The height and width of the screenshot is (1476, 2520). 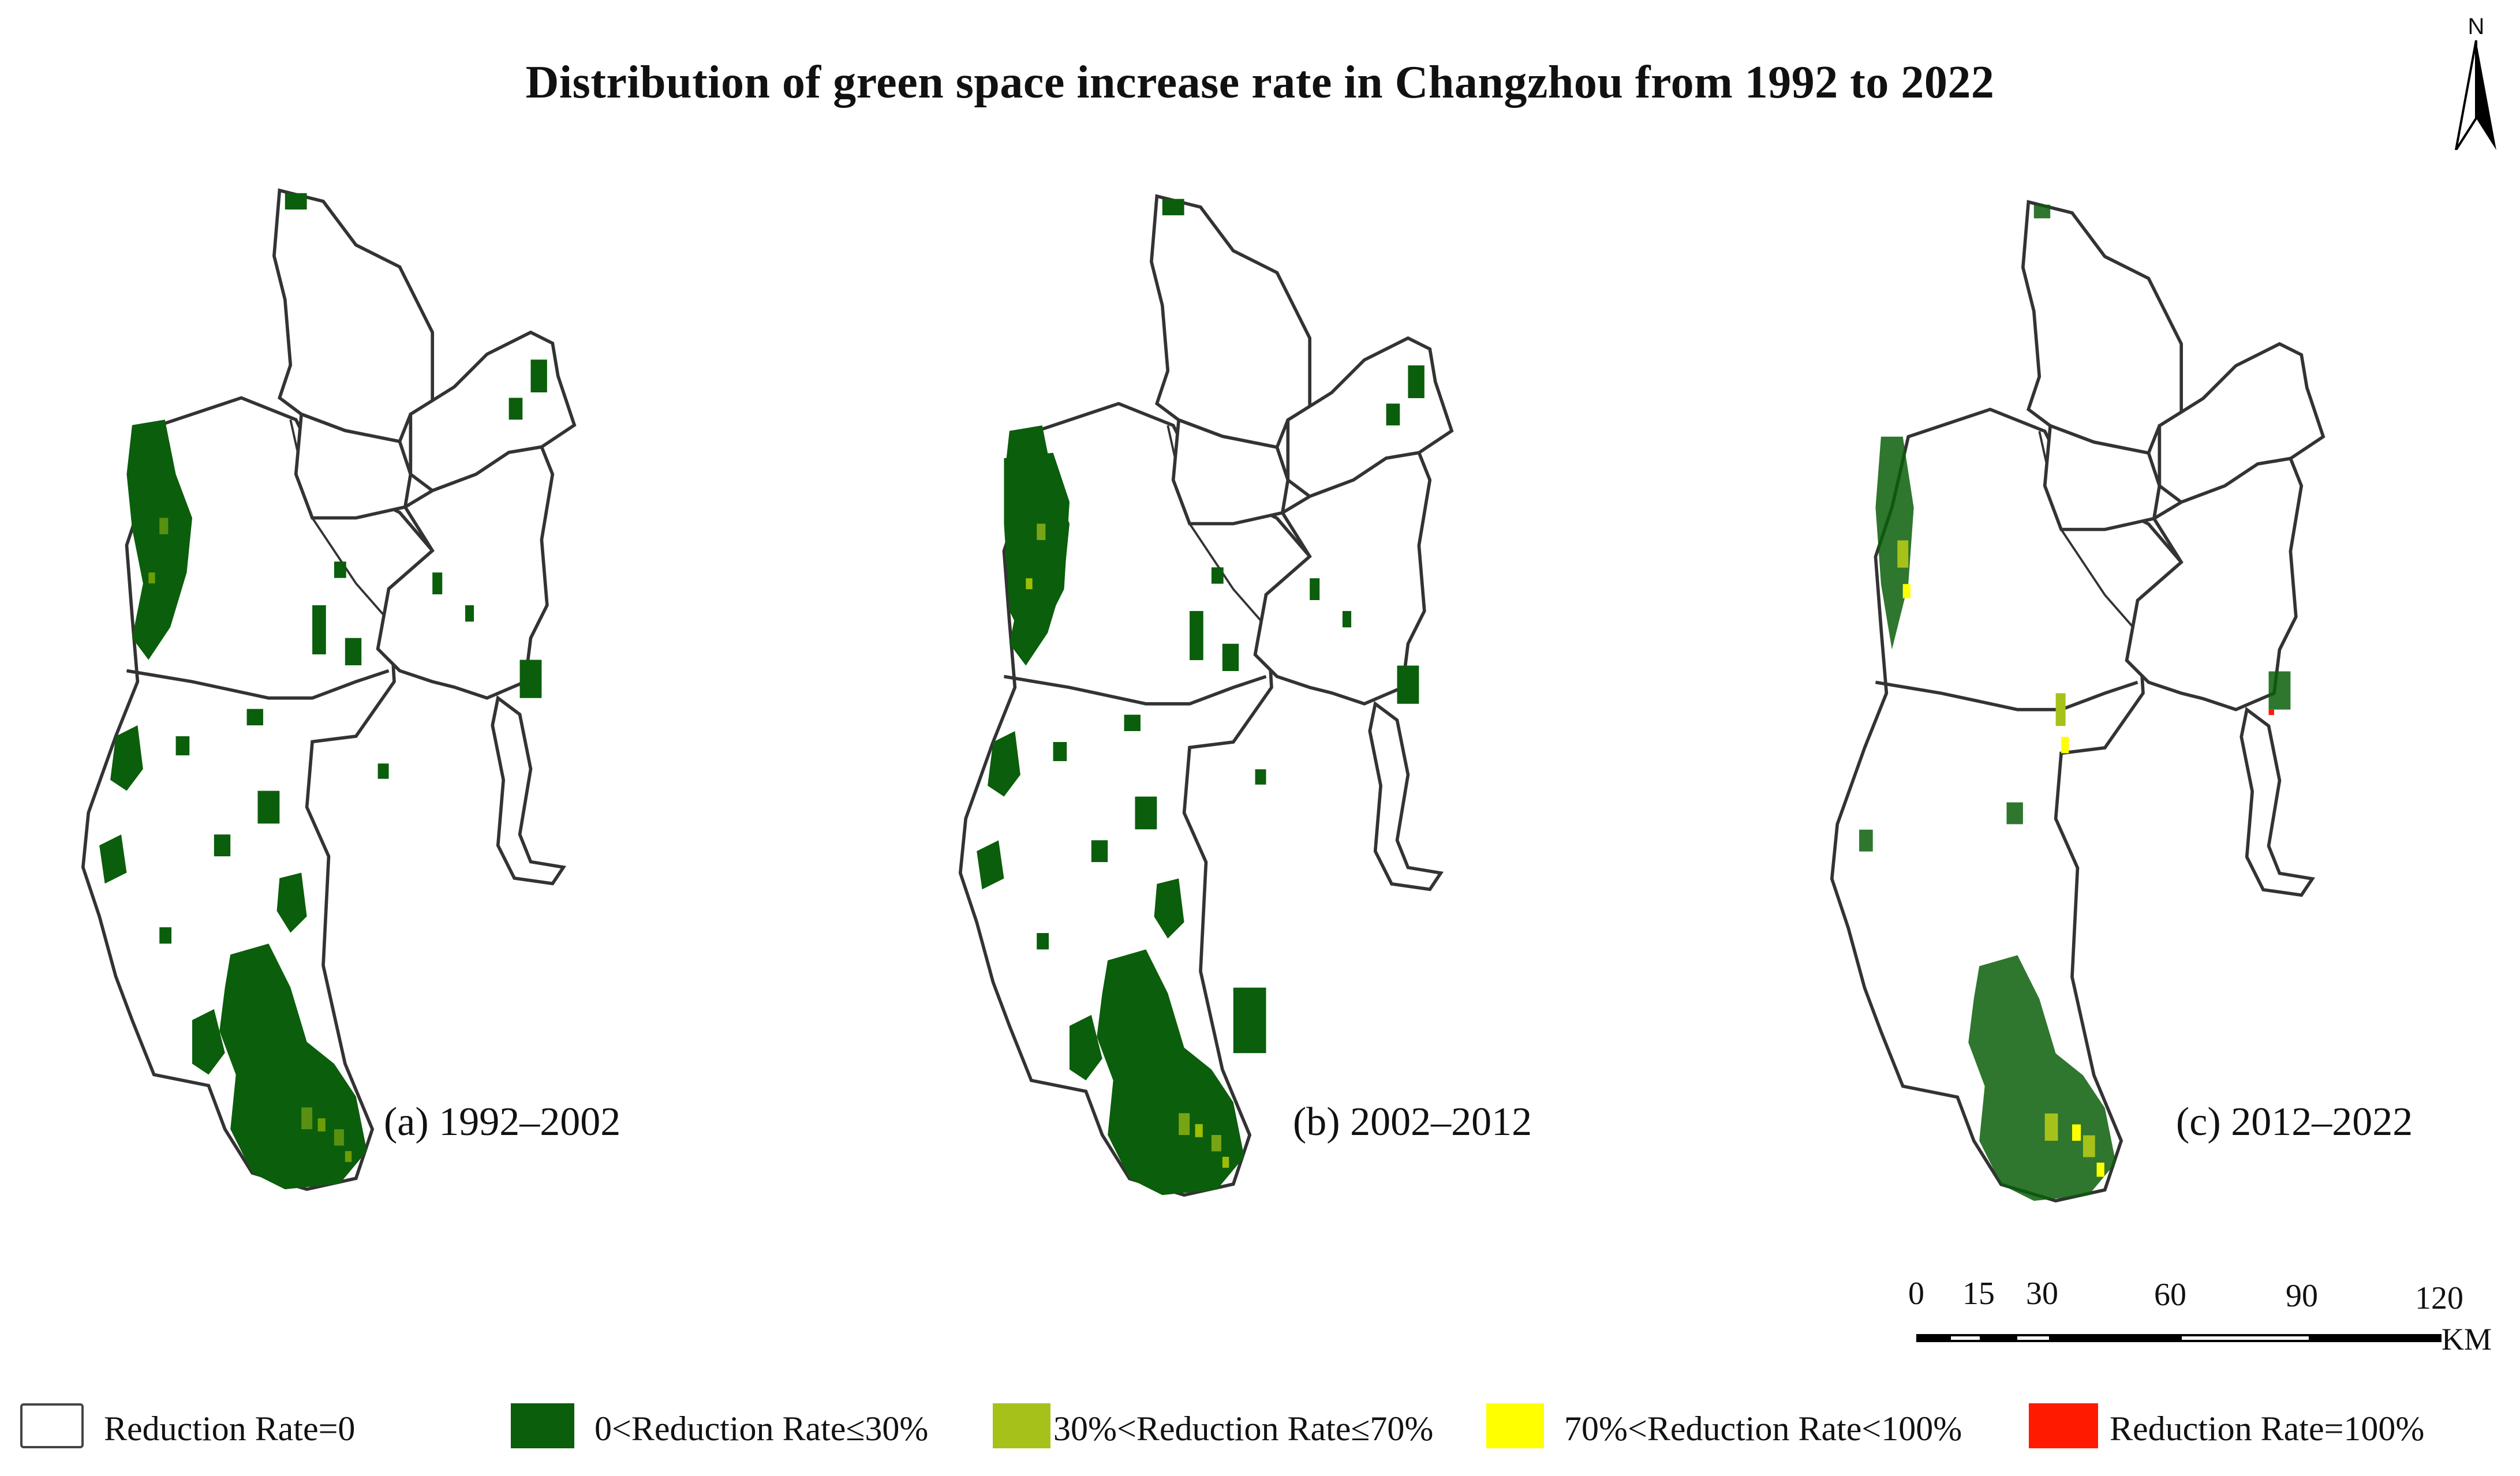 I want to click on north-arrow-icon, so click(x=2475, y=95).